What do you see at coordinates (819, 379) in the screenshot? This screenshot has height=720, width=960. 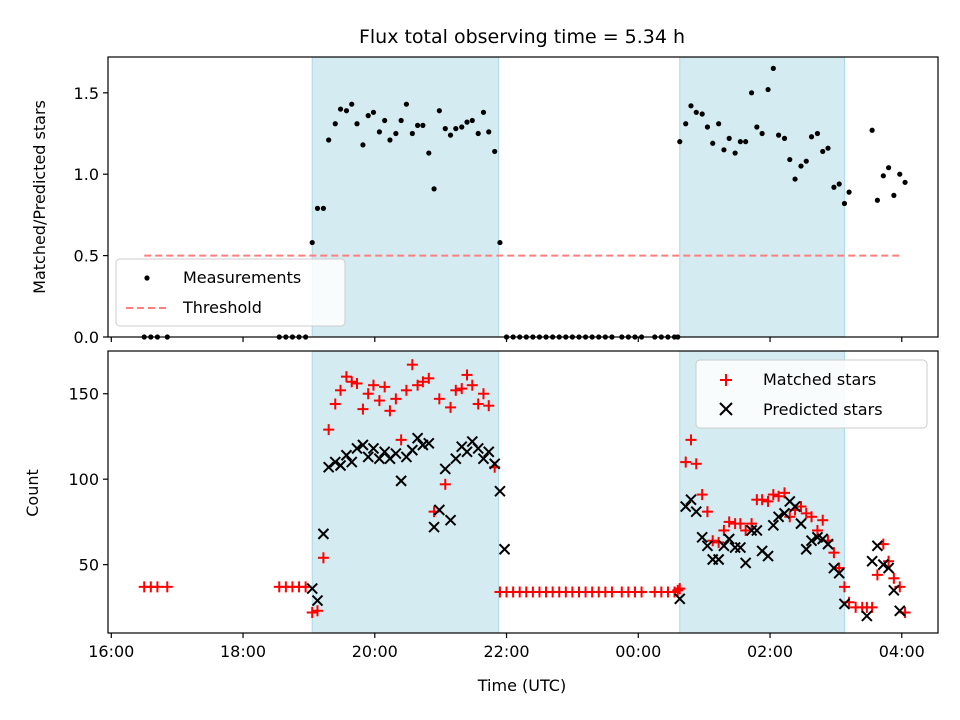 I see `legend-matched-label: Matched stars` at bounding box center [819, 379].